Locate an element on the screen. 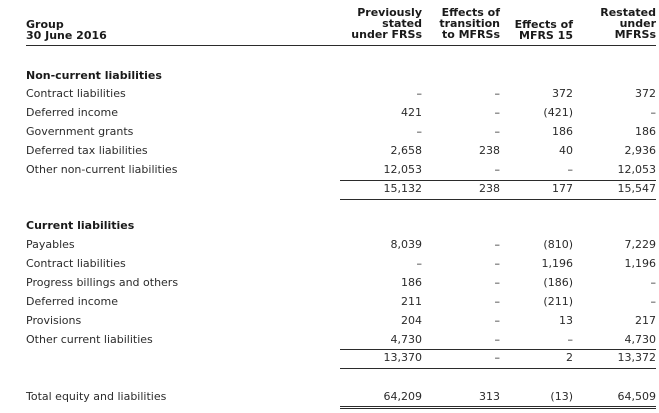 This screenshot has height=413, width=659. table-row: Payables 8,039 – (810) 7,229 is located at coordinates (341, 244).